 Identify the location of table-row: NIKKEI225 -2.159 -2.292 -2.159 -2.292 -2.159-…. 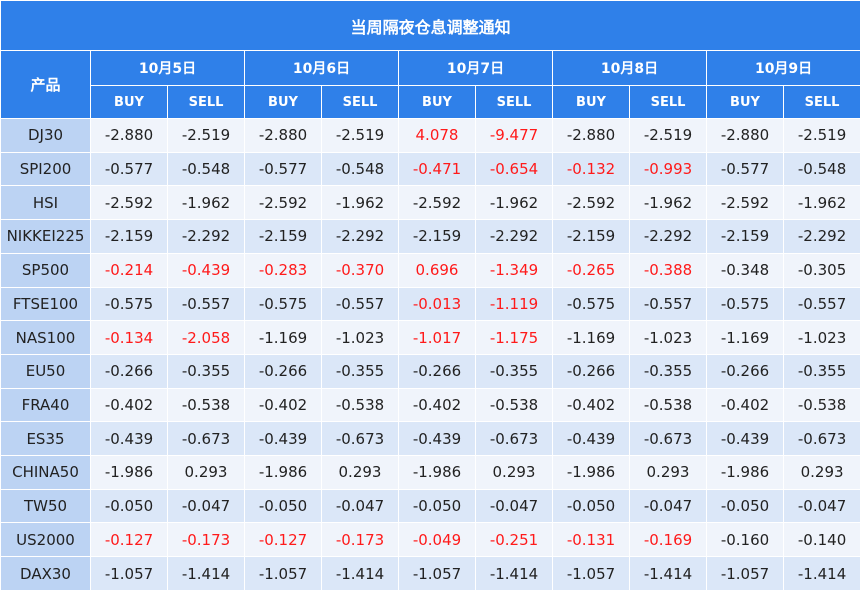
(430, 236).